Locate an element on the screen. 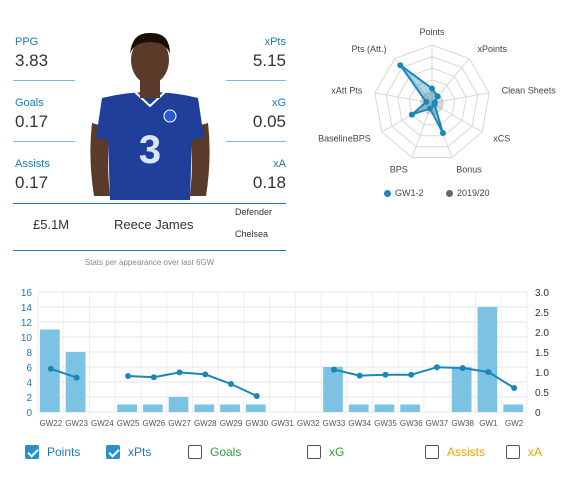 Image resolution: width=584 pixels, height=489 pixels. x-tick-label: GW36 is located at coordinates (411, 423).